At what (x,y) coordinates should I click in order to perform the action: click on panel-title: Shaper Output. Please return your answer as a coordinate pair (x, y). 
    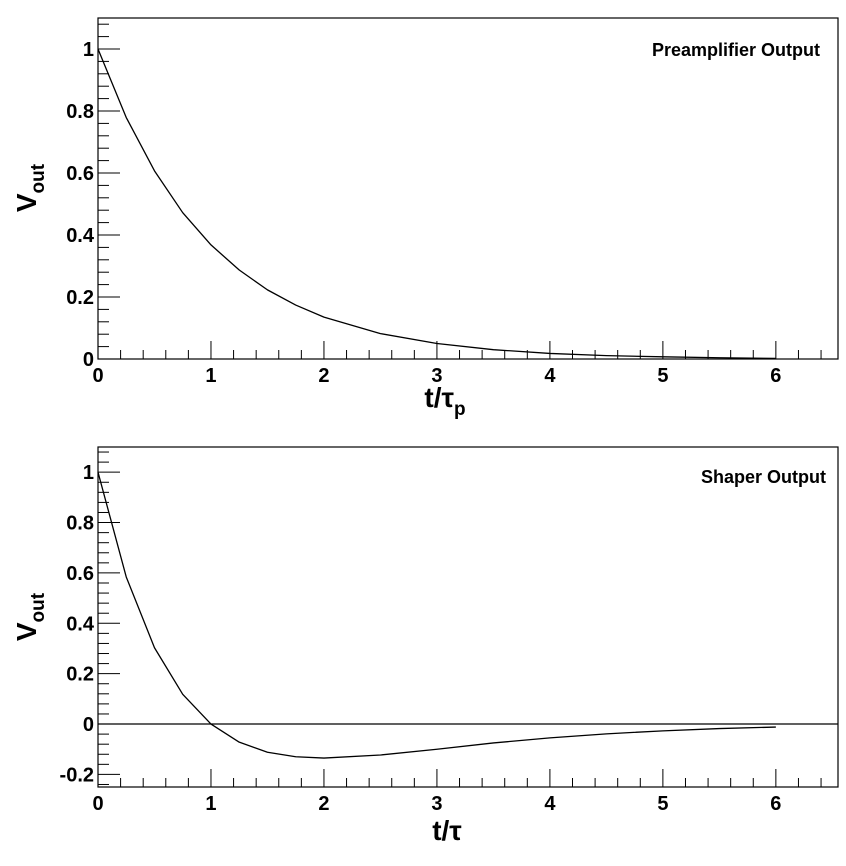
    Looking at the image, I should click on (763, 477).